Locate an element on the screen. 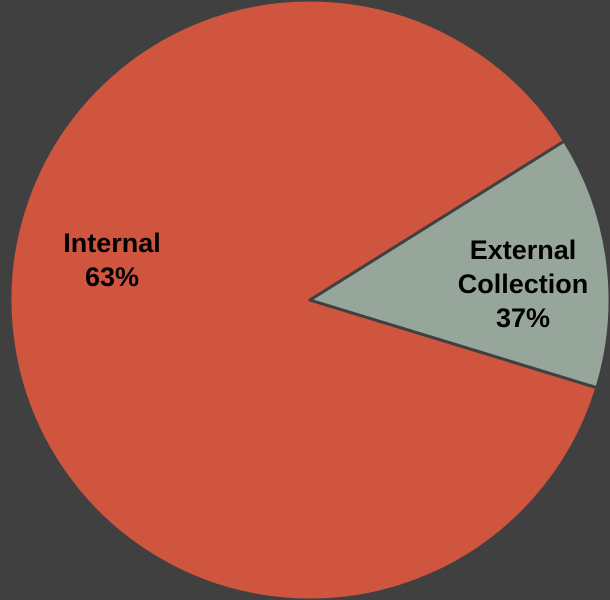 The image size is (610, 600). slice-label-line: Collection is located at coordinates (523, 284).